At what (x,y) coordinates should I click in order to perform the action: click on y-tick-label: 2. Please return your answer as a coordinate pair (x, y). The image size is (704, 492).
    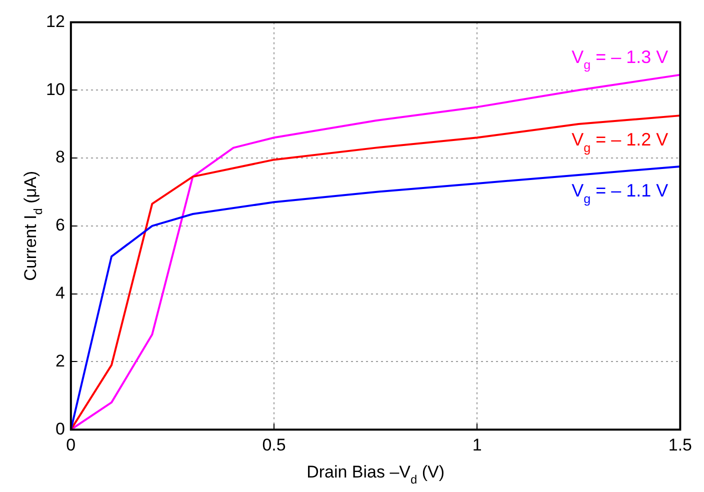
    Looking at the image, I should click on (60, 360).